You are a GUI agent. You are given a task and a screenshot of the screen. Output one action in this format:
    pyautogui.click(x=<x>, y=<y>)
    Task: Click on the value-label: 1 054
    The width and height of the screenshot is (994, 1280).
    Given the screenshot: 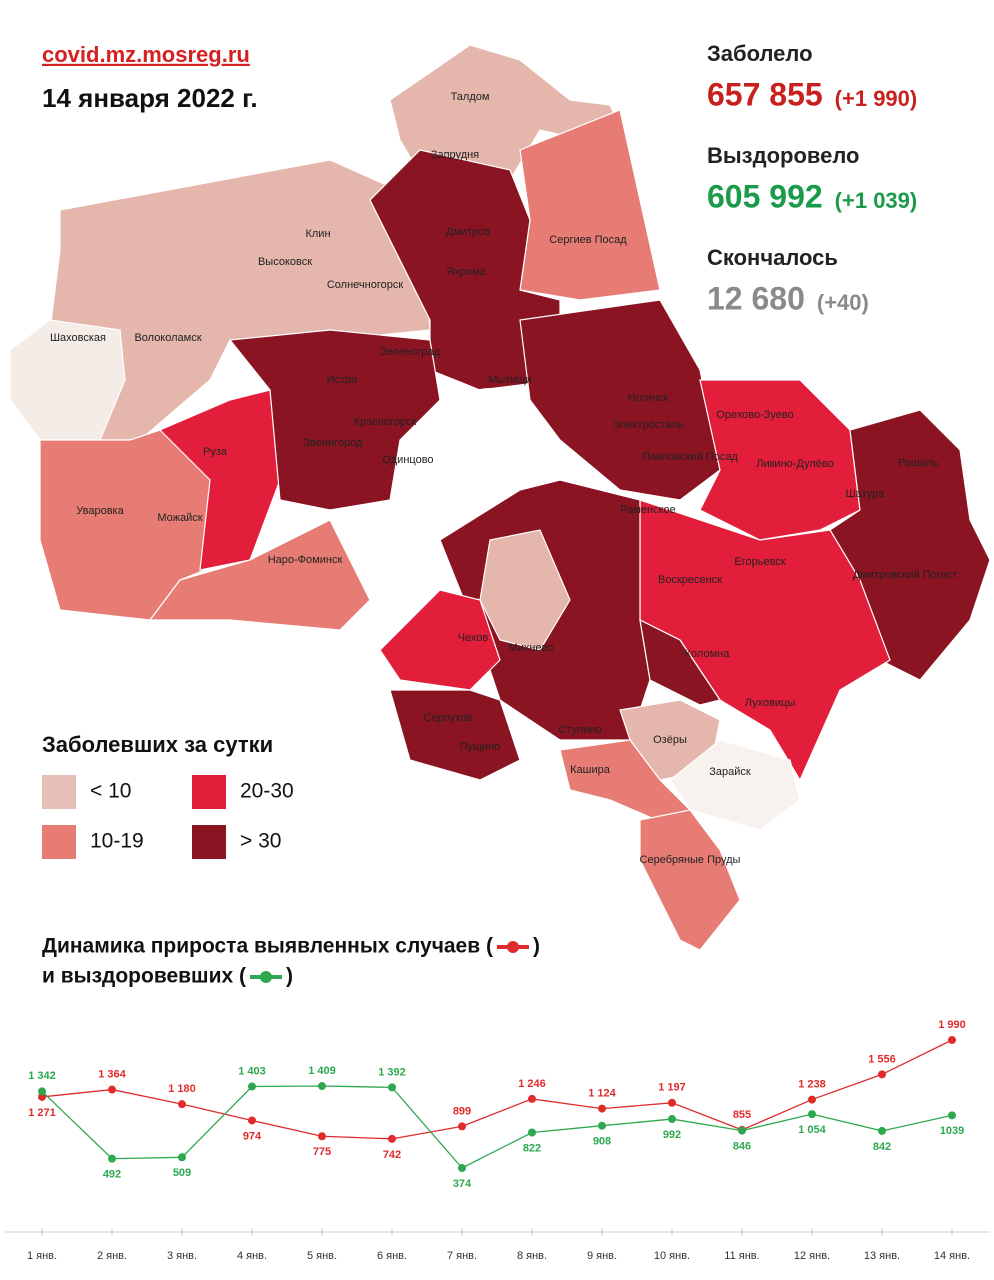 What is the action you would take?
    pyautogui.click(x=812, y=1130)
    